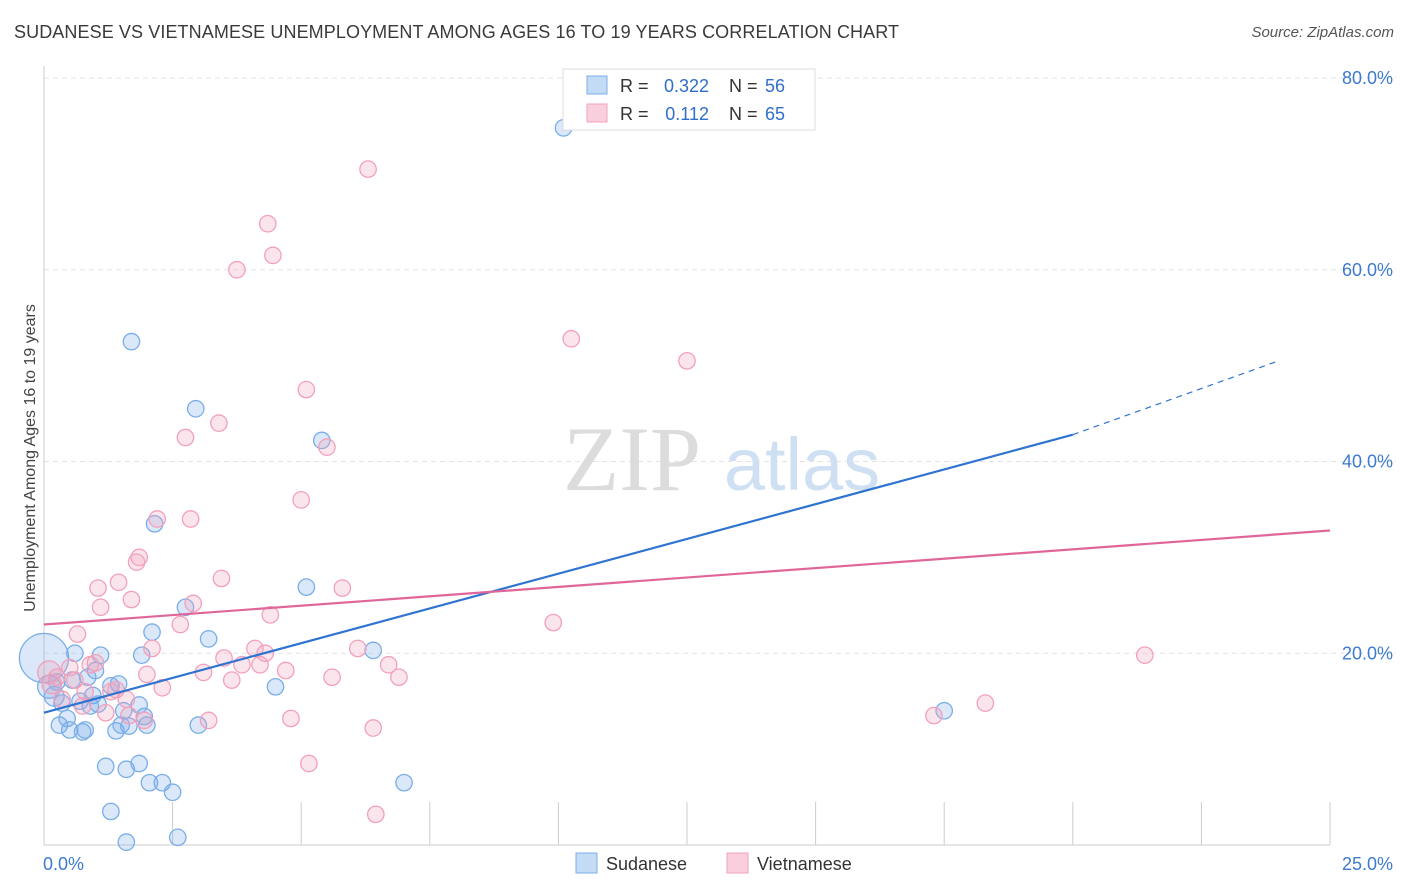 The image size is (1406, 892). Describe the element at coordinates (743, 86) in the screenshot. I see `legend-n-label-sudanese: N =` at that location.